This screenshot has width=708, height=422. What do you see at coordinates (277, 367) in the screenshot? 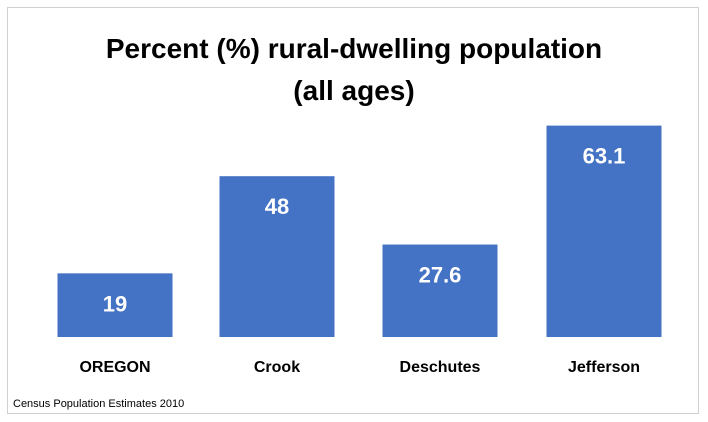
I see `category-label-crook: Crook` at bounding box center [277, 367].